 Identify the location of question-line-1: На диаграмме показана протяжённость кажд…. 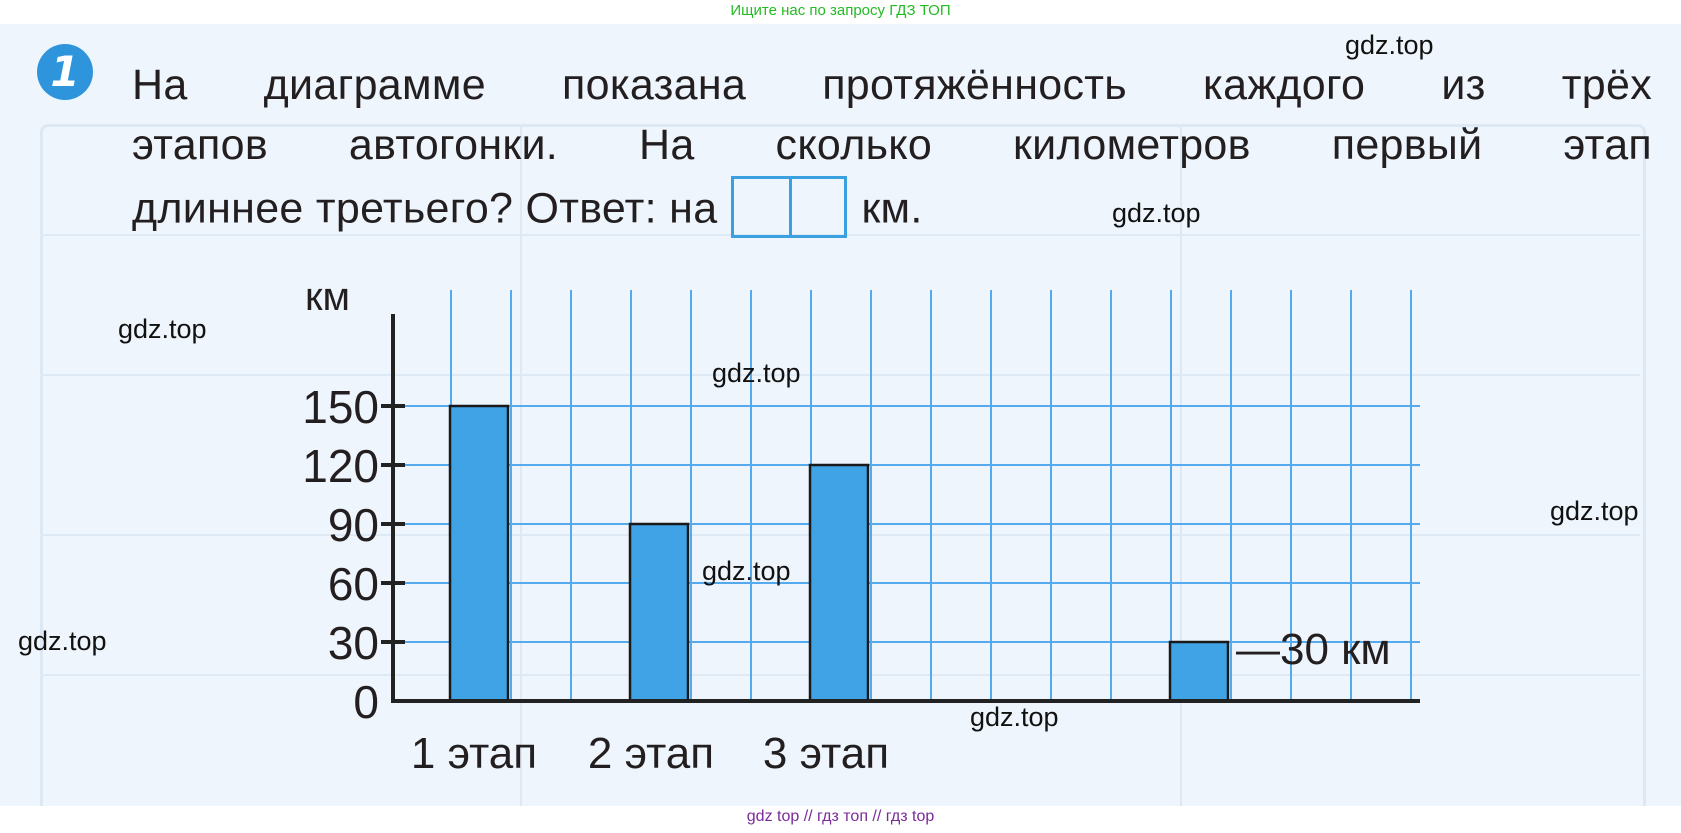
(892, 85).